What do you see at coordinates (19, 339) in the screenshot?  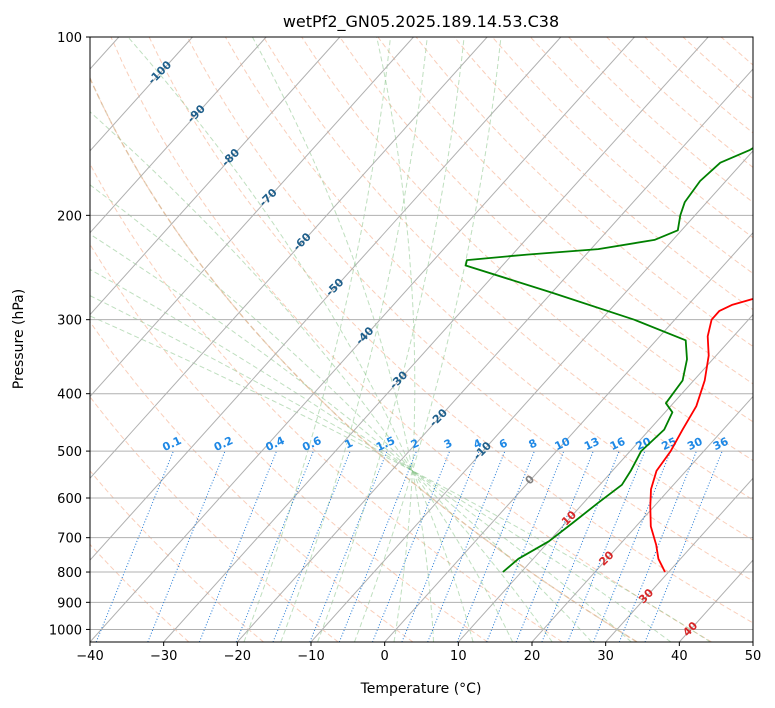 I see `y-axis-label: Pressure (hPa)` at bounding box center [19, 339].